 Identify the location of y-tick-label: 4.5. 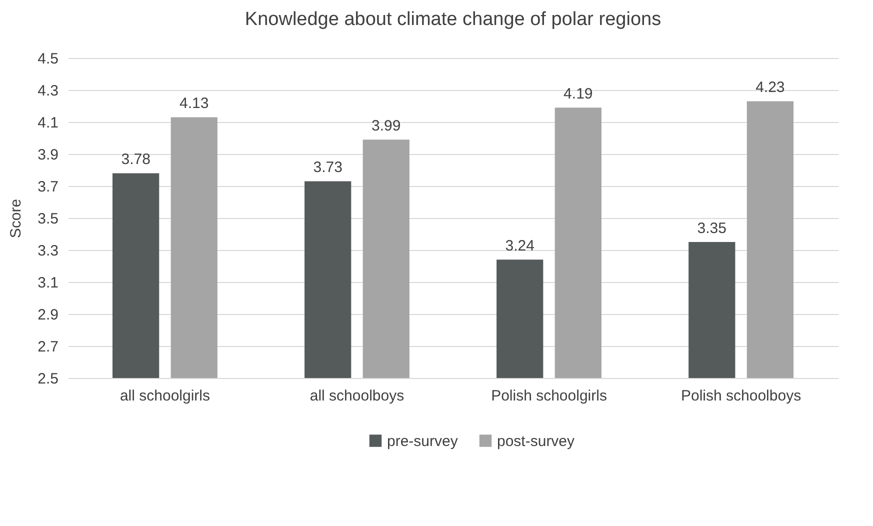
(48, 59).